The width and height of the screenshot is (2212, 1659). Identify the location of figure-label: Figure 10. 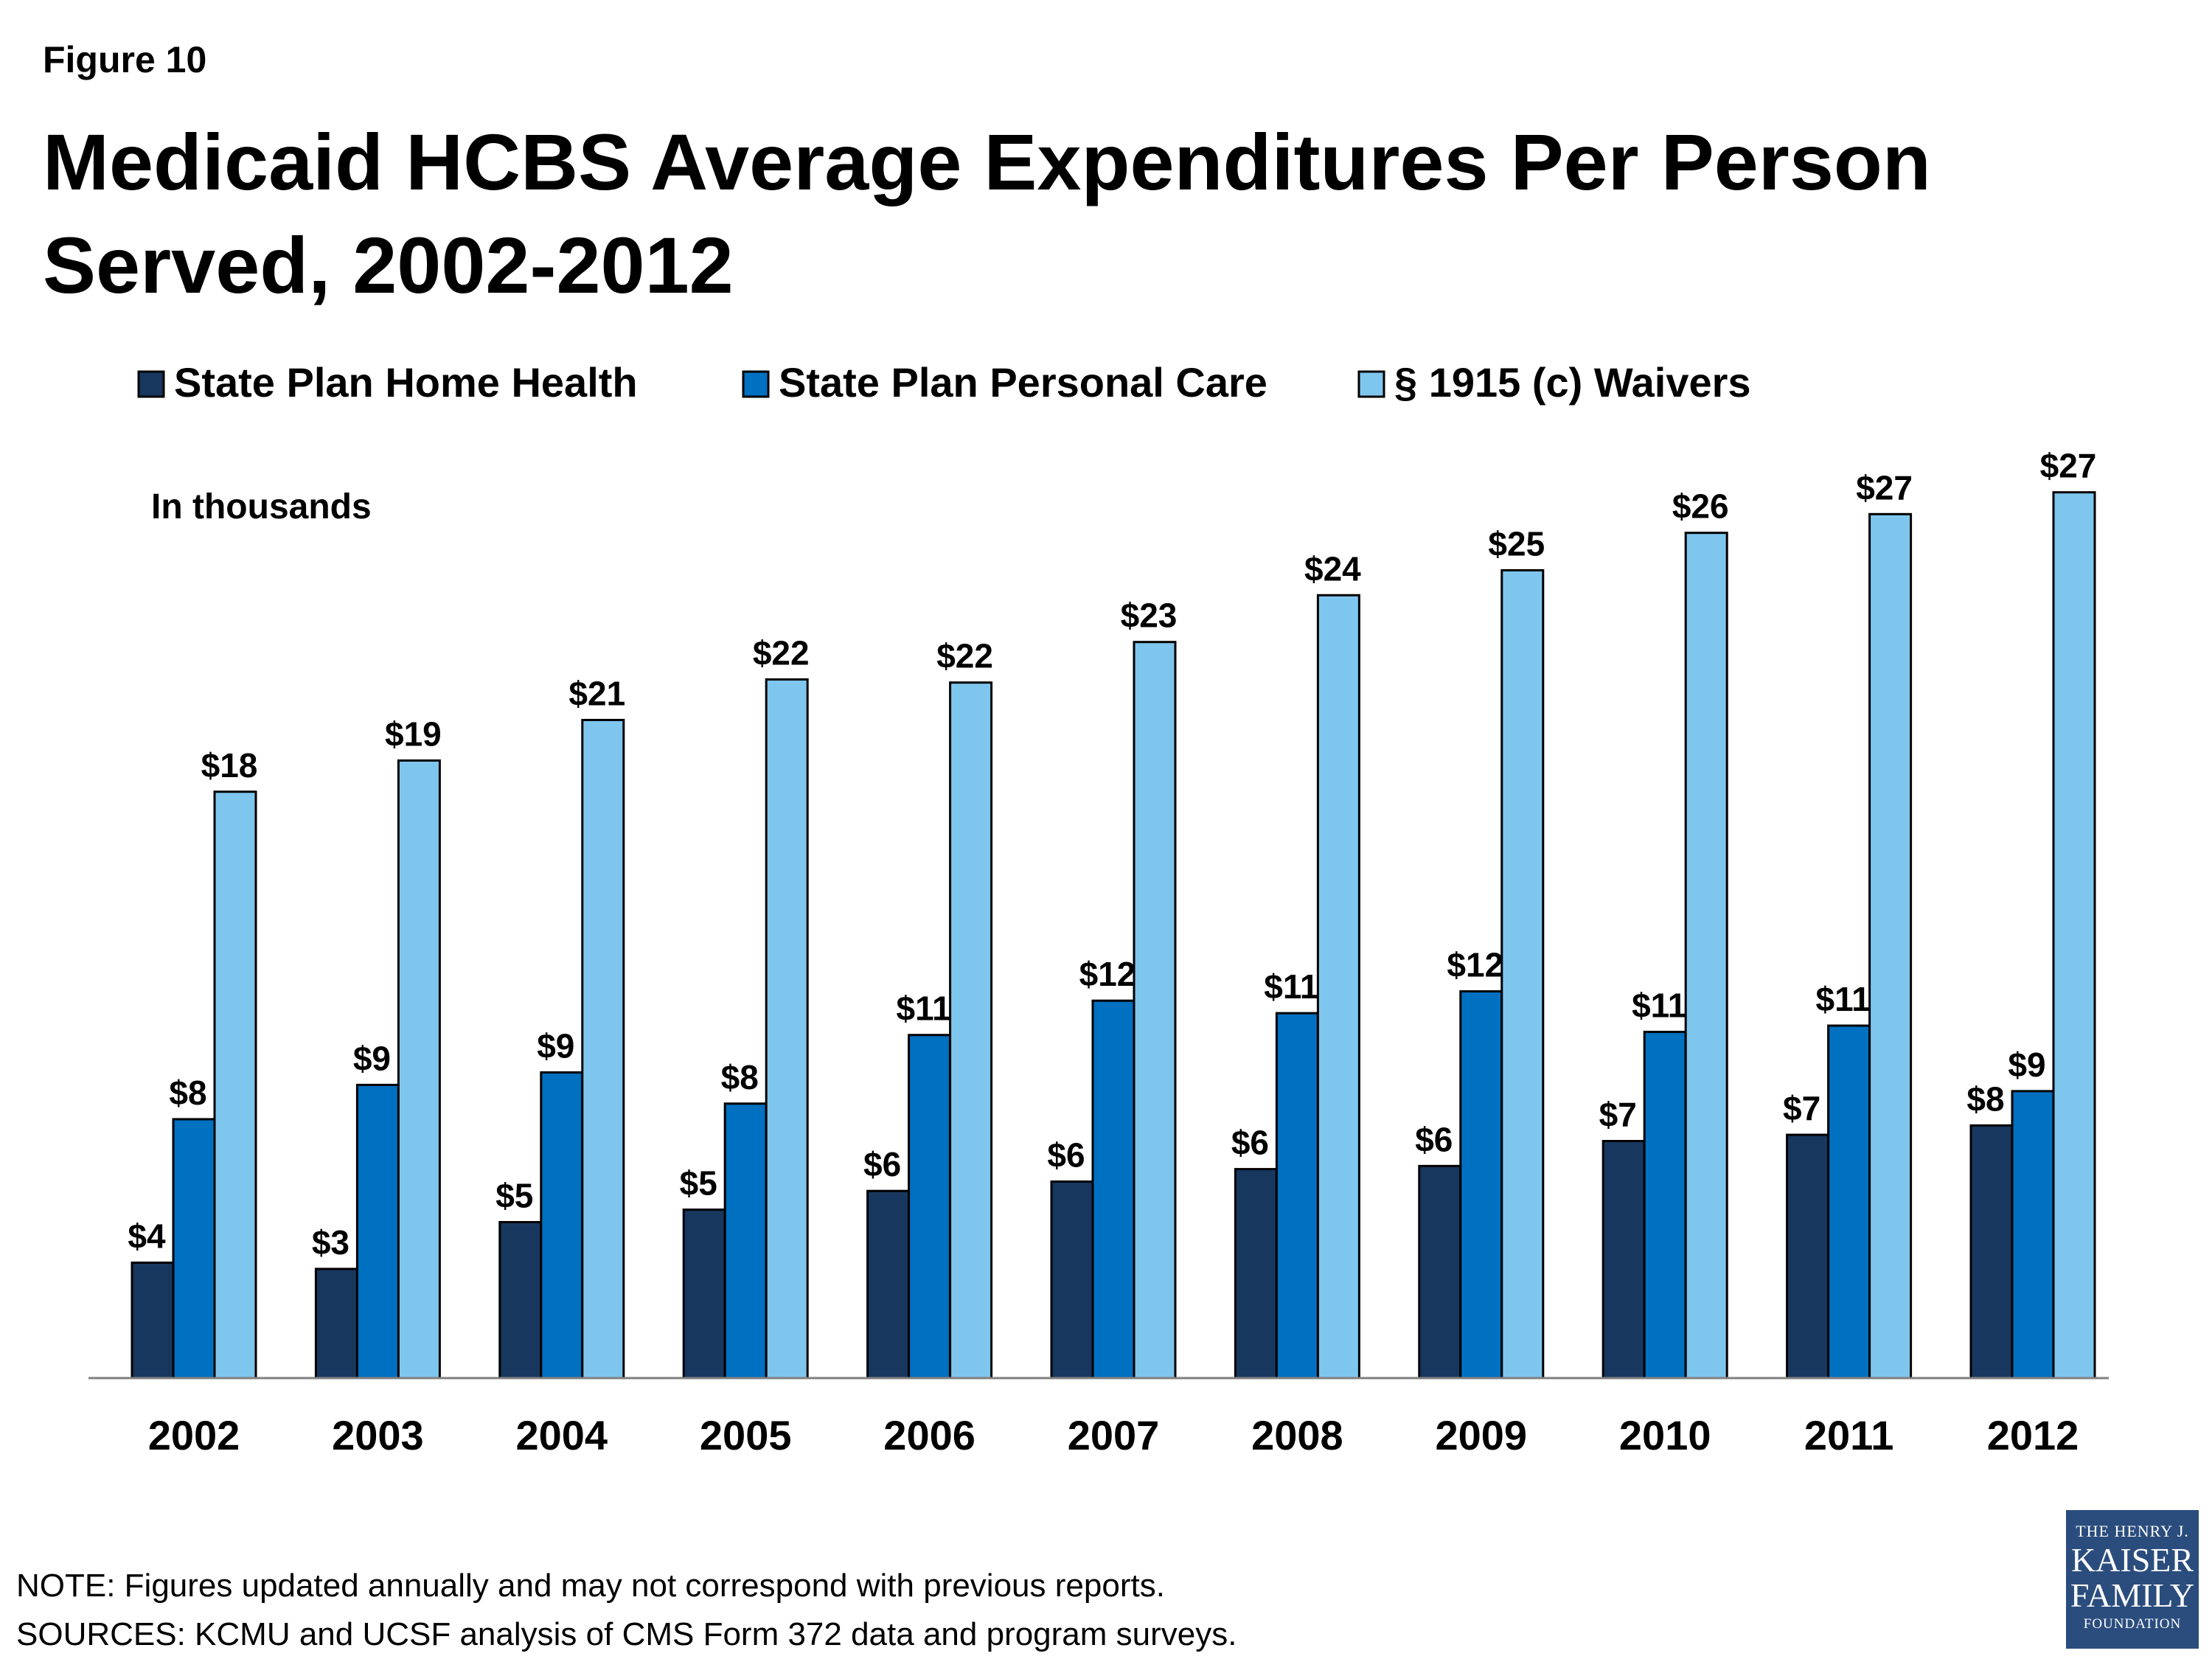
(125, 59).